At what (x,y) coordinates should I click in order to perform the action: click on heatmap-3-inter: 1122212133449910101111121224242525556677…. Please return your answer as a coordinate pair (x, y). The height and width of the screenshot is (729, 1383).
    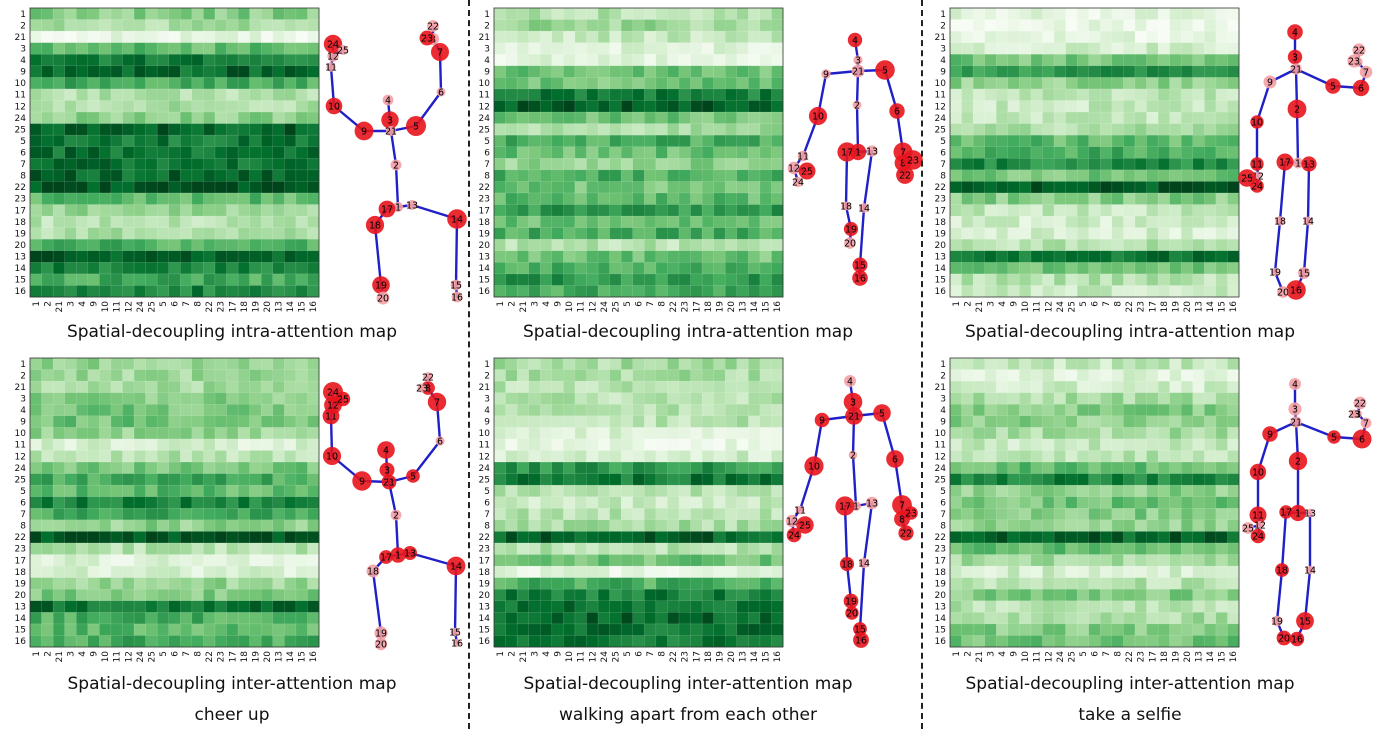
    Looking at the image, I should click on (1087, 509).